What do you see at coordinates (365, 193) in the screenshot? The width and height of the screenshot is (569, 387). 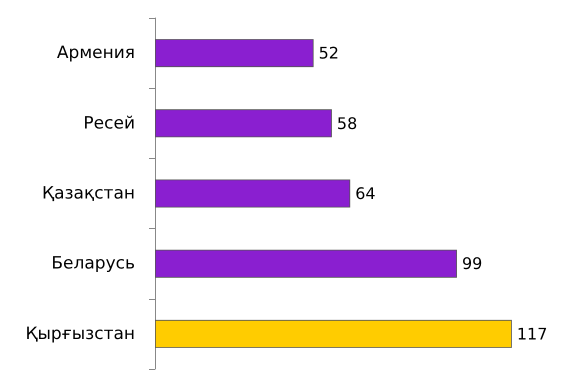 I see `data-label: 64` at bounding box center [365, 193].